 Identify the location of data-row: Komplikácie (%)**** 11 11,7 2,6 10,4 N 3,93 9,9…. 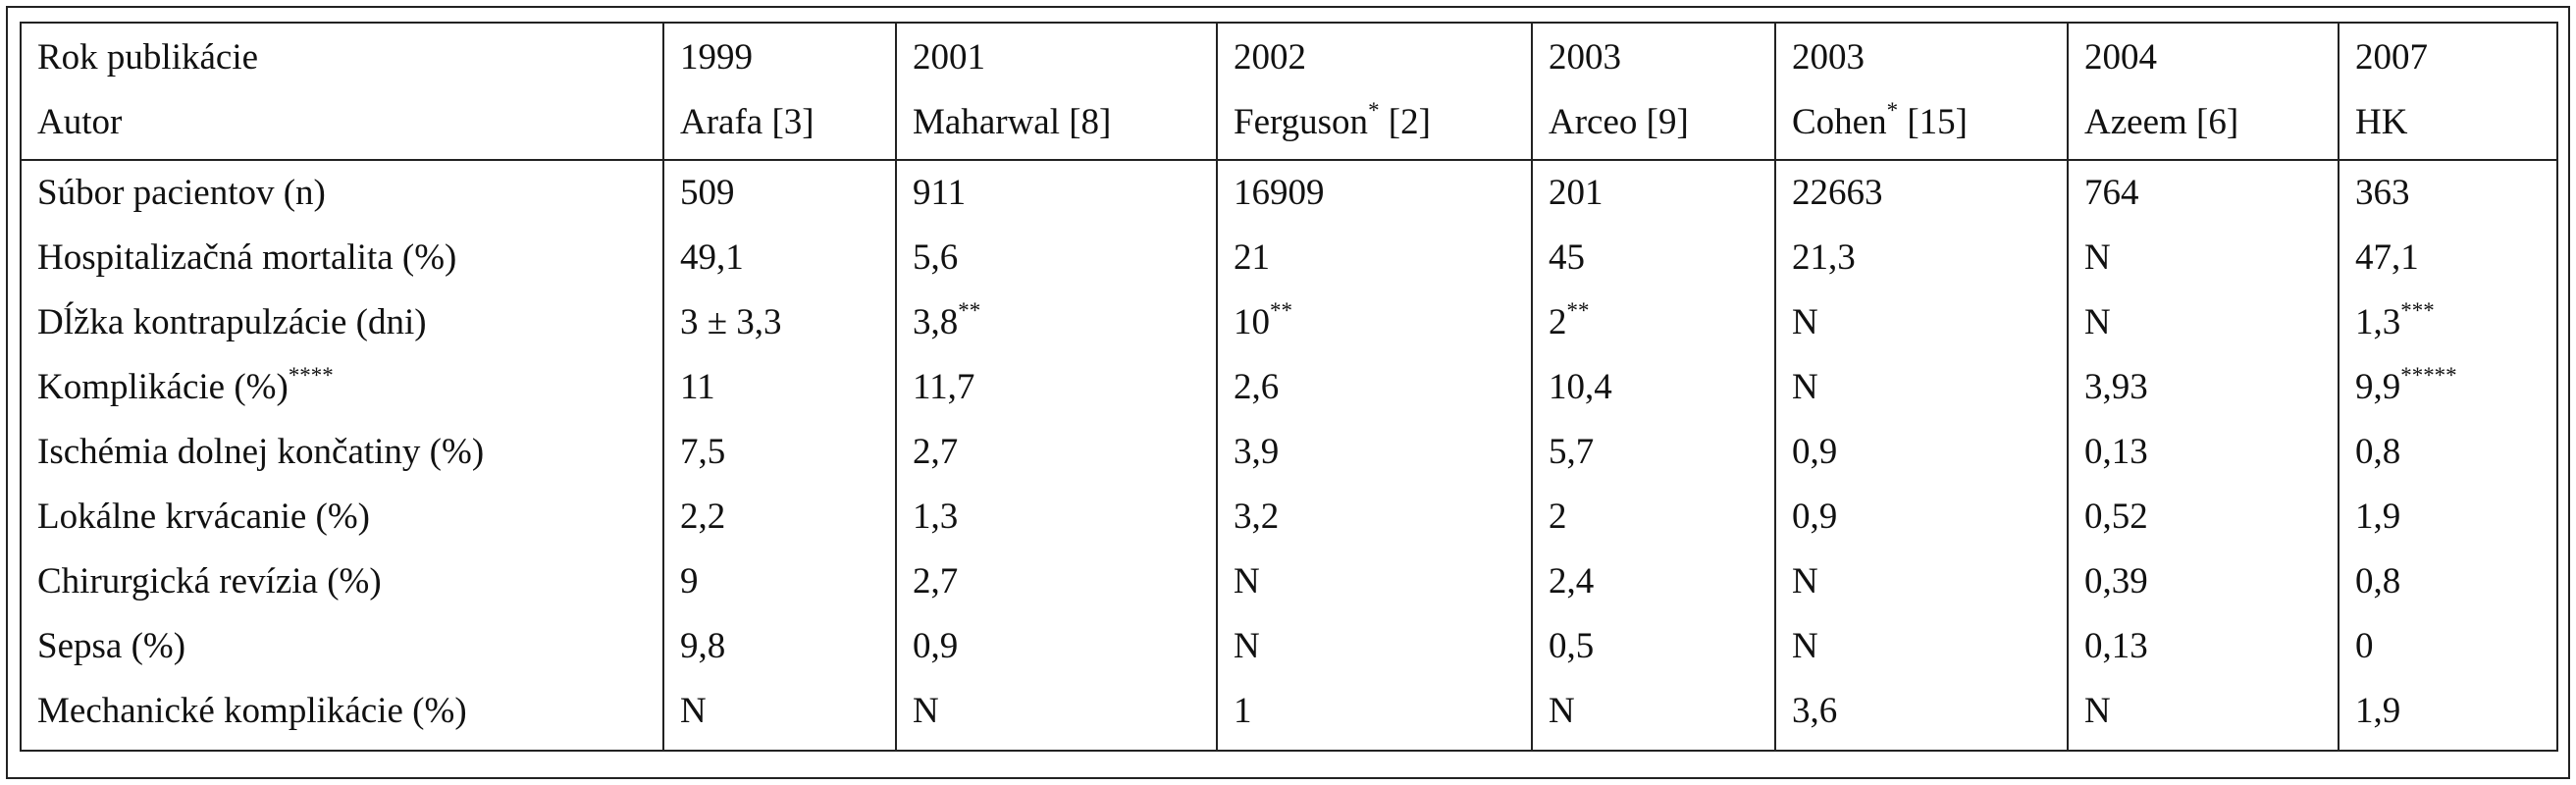
(1289, 387).